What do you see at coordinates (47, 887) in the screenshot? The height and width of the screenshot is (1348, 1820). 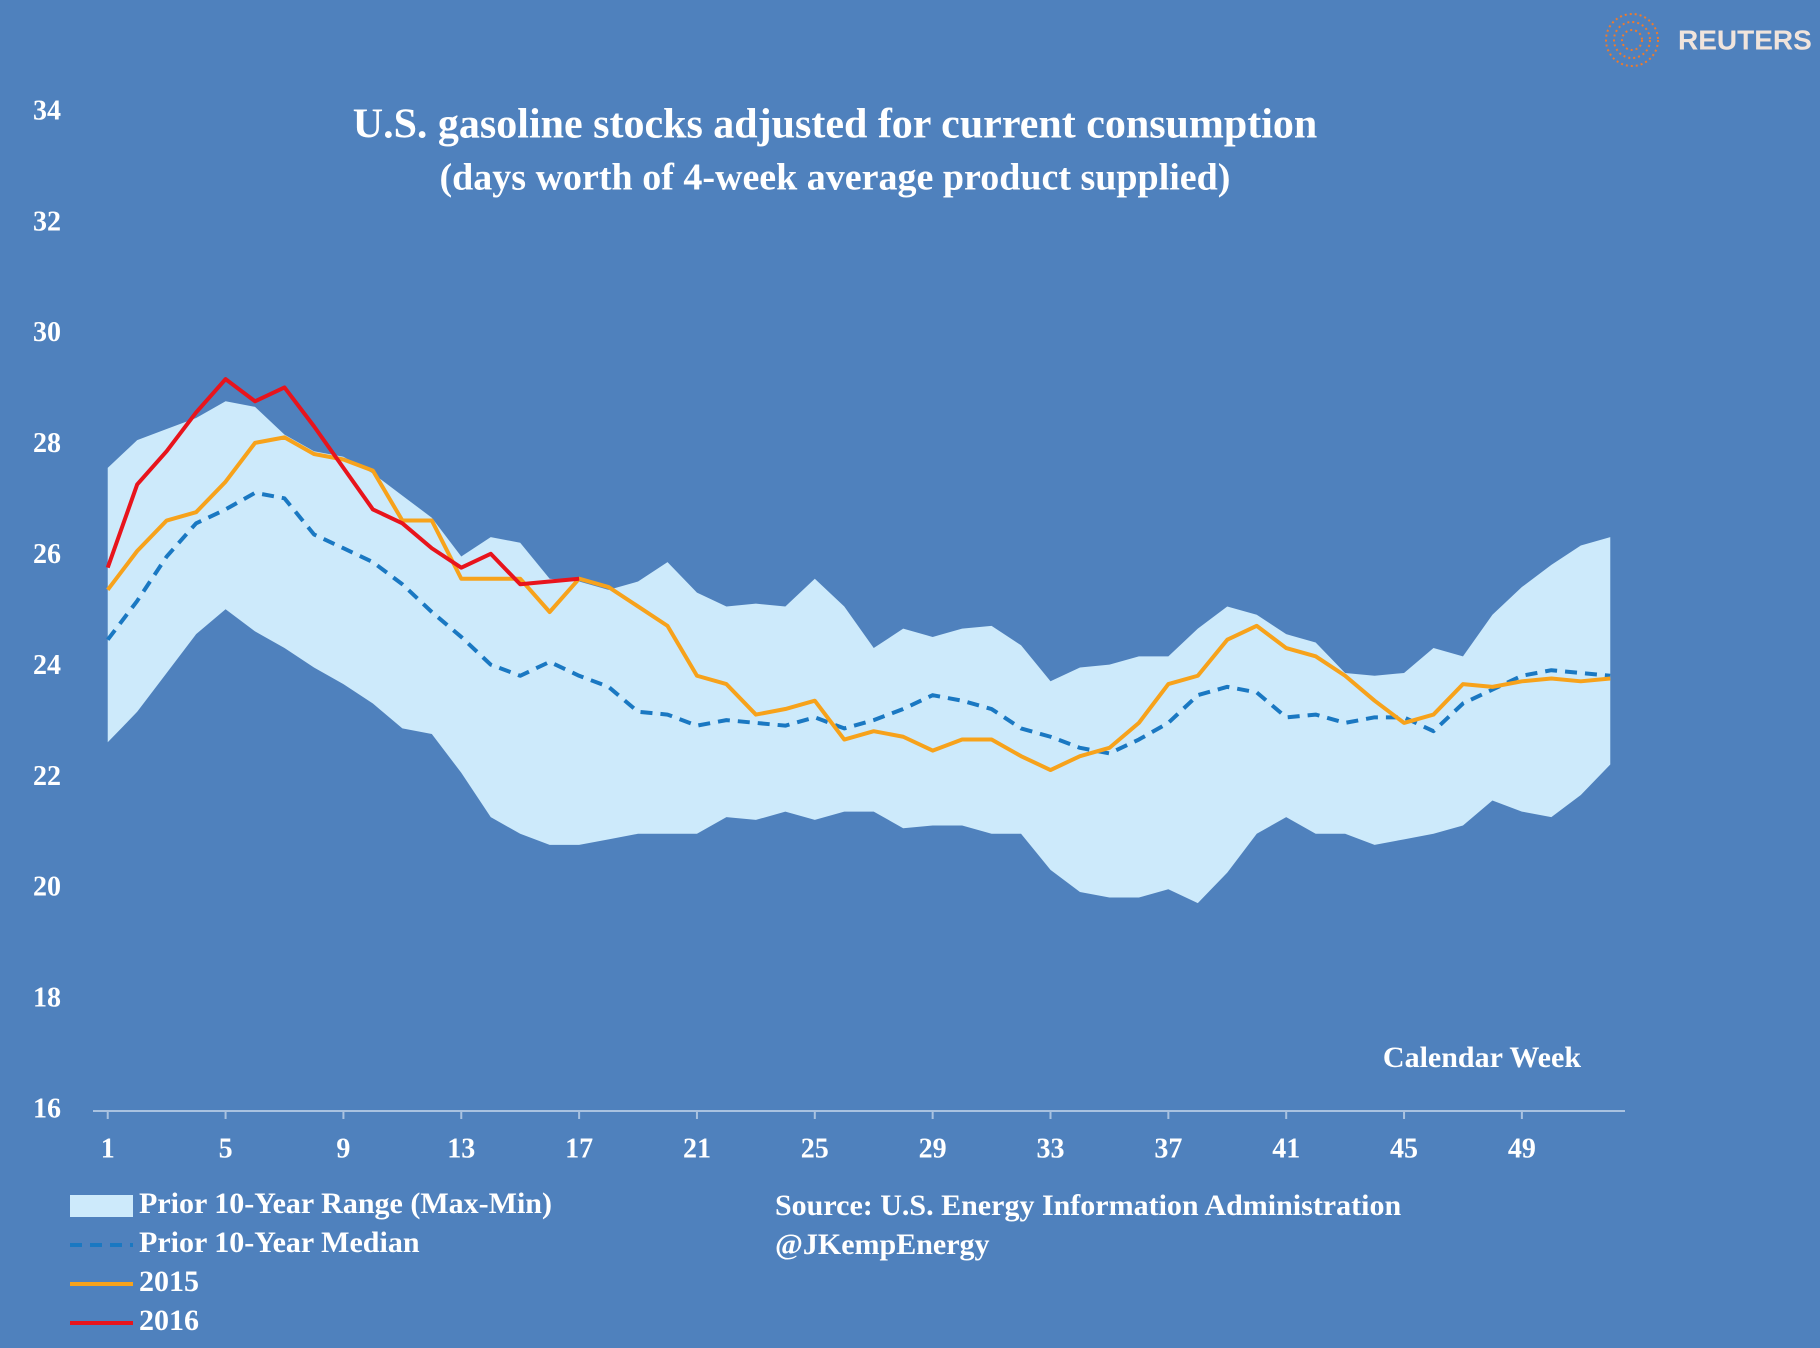 I see `y-tick-label: 20` at bounding box center [47, 887].